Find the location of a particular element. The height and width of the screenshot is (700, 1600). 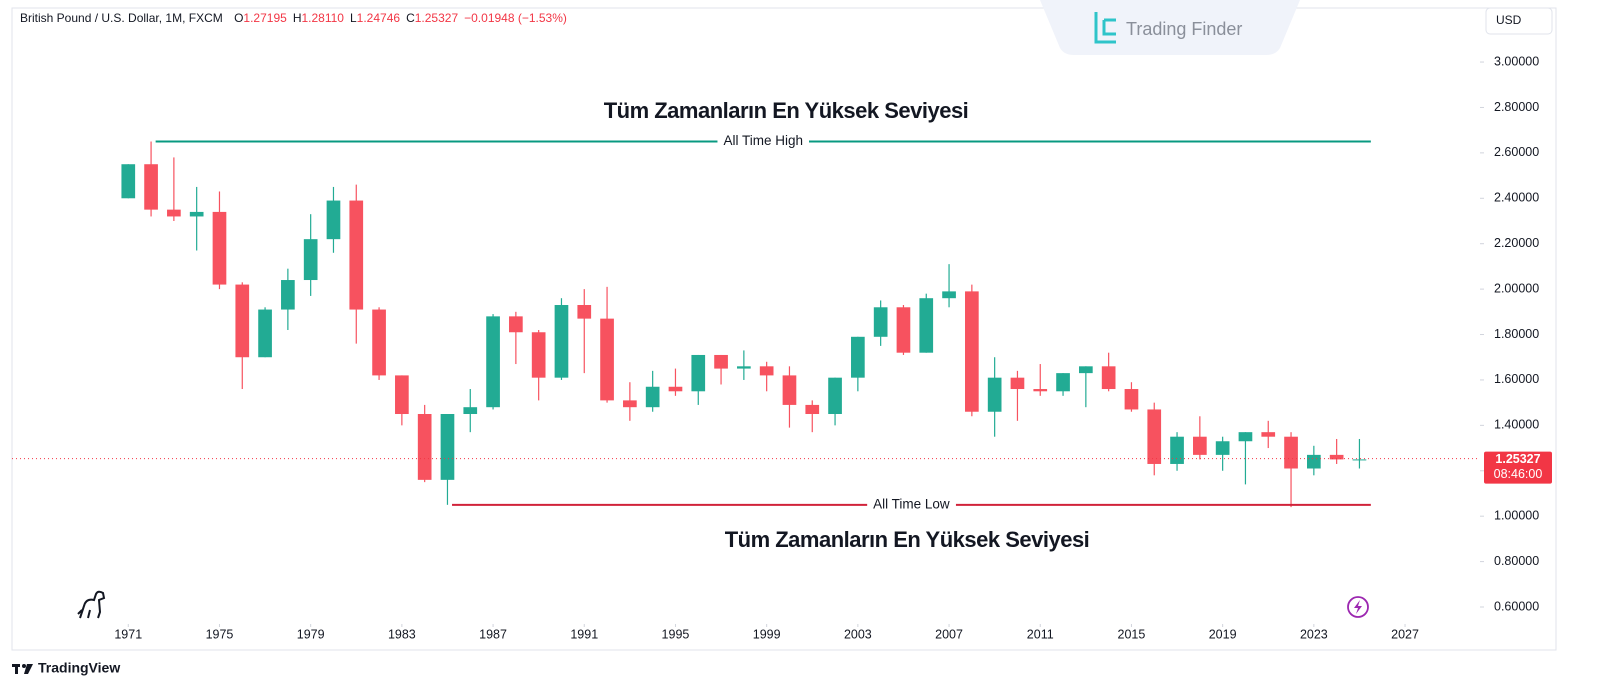

x-tick-label: 2011 is located at coordinates (1040, 634).